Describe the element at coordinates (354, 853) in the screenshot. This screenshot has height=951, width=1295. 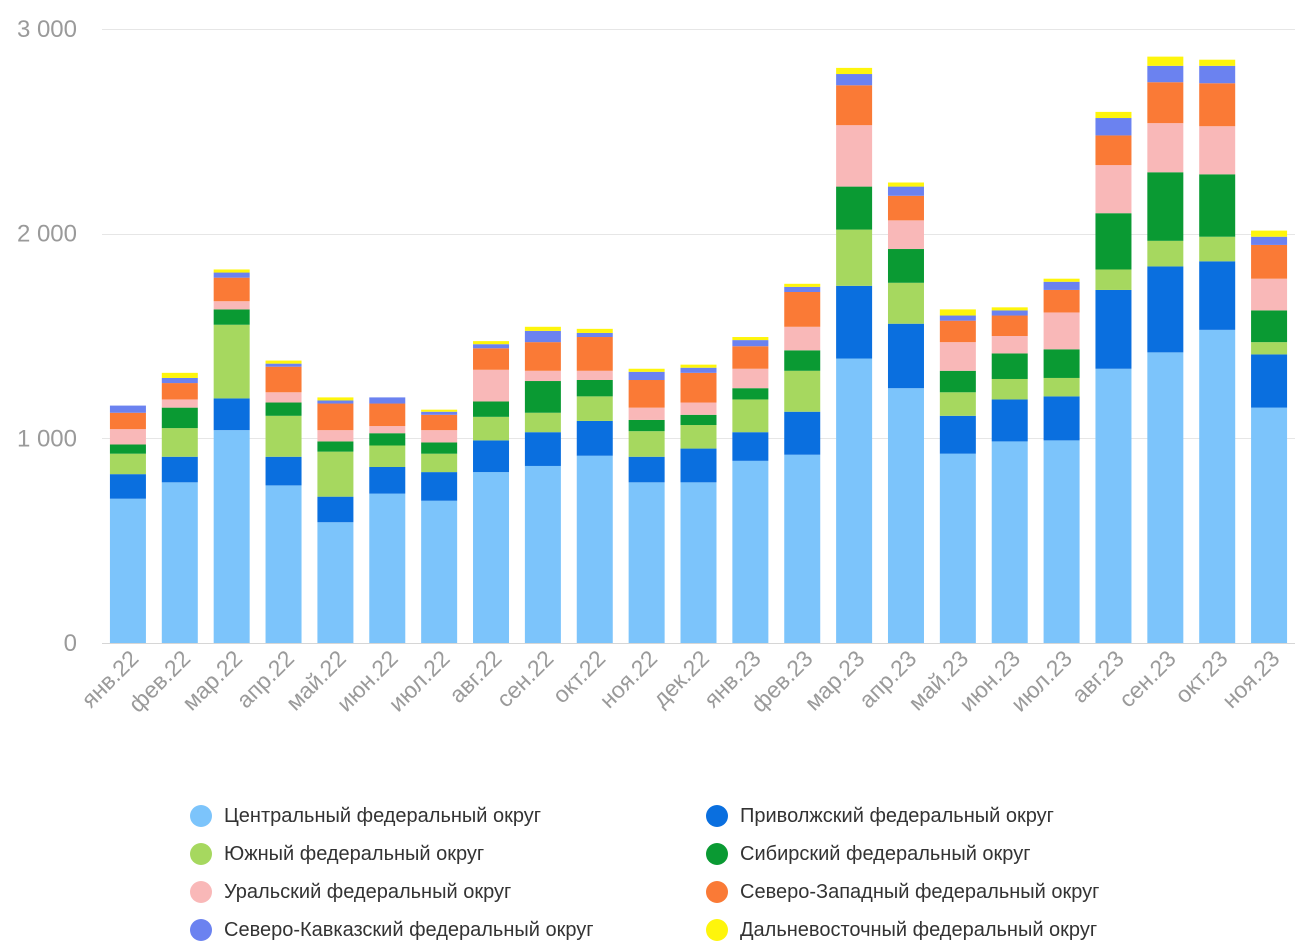
I see `legend-label: Южный федеральный округ` at that location.